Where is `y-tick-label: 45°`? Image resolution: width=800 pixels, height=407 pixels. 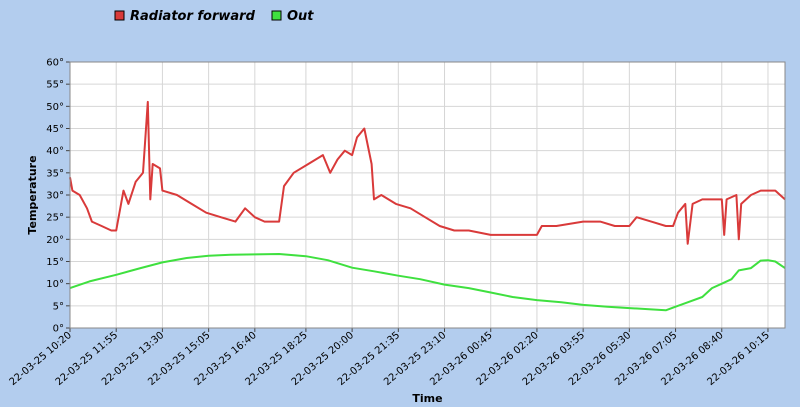
y-tick-label: 45° is located at coordinates (55, 129).